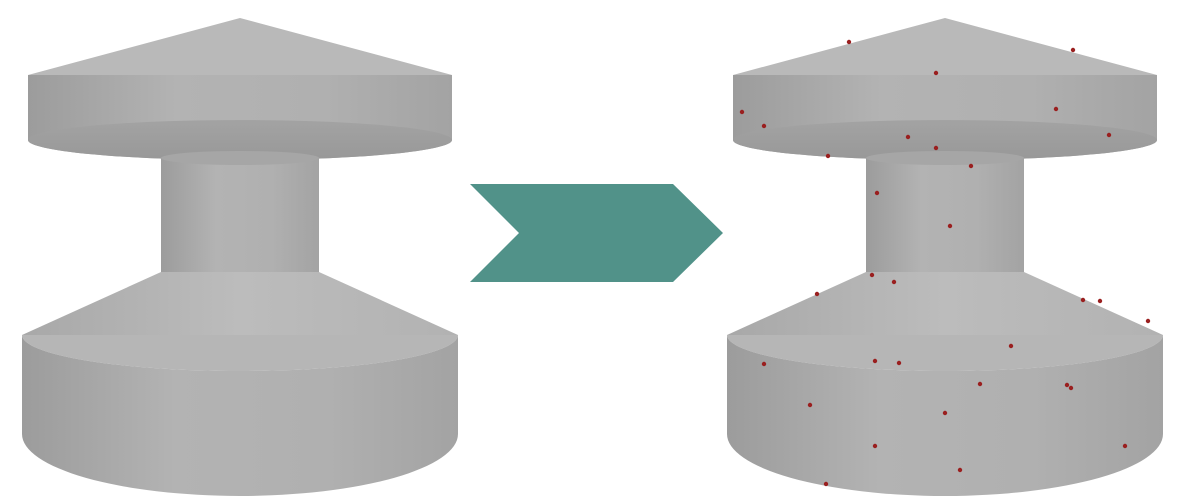  I want to click on right-top-disc, so click(945, 89).